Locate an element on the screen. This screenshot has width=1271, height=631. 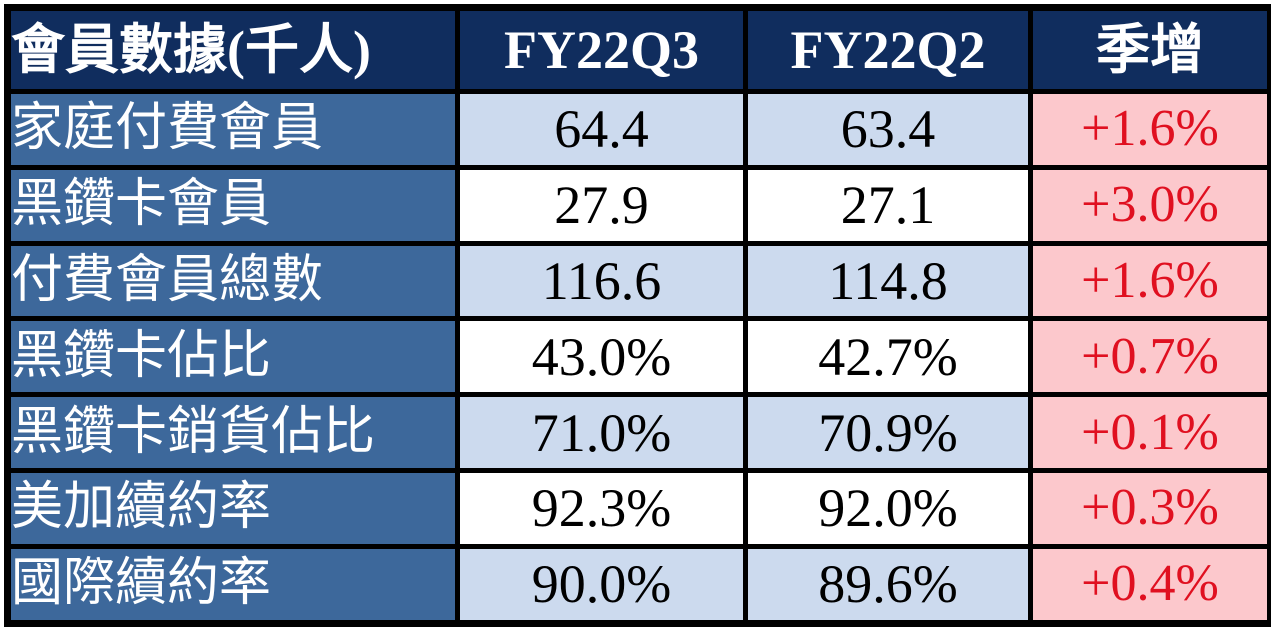
value-qoq: +3.0% is located at coordinates (1149, 205).